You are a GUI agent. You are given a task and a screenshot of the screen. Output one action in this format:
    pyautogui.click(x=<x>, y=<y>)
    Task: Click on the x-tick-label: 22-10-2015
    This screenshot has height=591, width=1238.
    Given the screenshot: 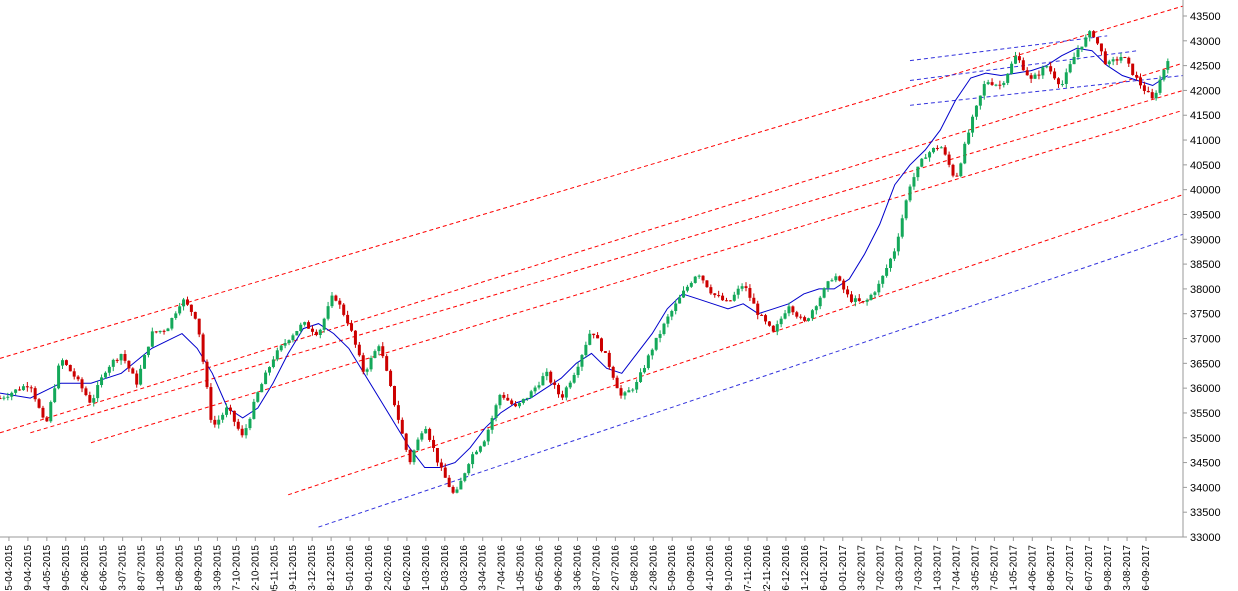 What is the action you would take?
    pyautogui.click(x=255, y=568)
    